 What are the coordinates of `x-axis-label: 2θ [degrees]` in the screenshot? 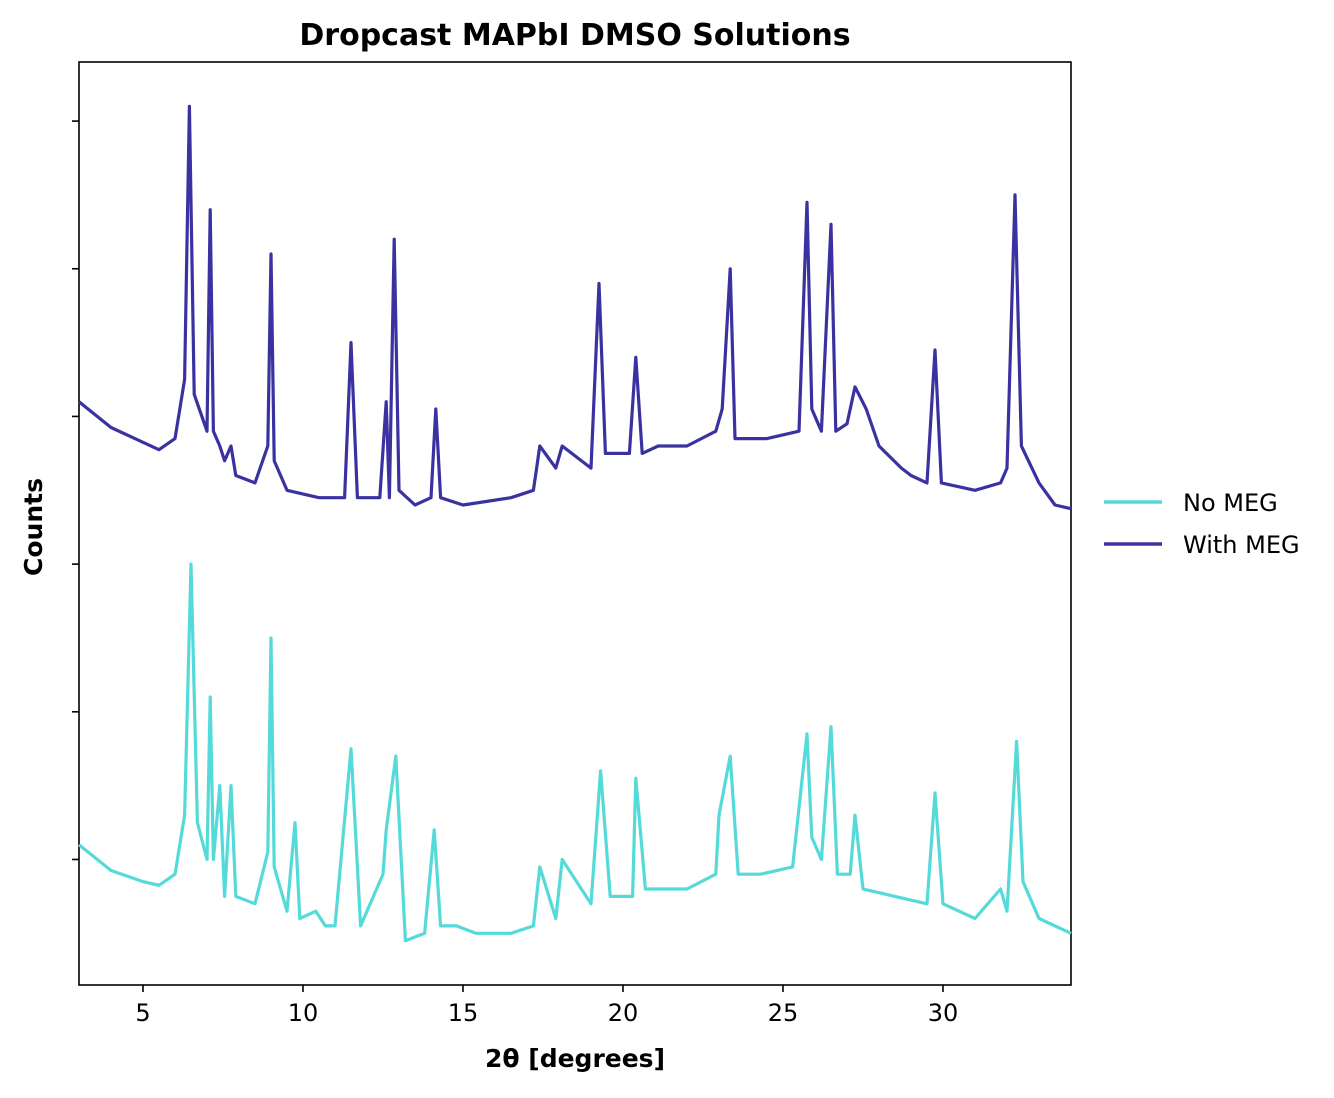 It's located at (575, 1058).